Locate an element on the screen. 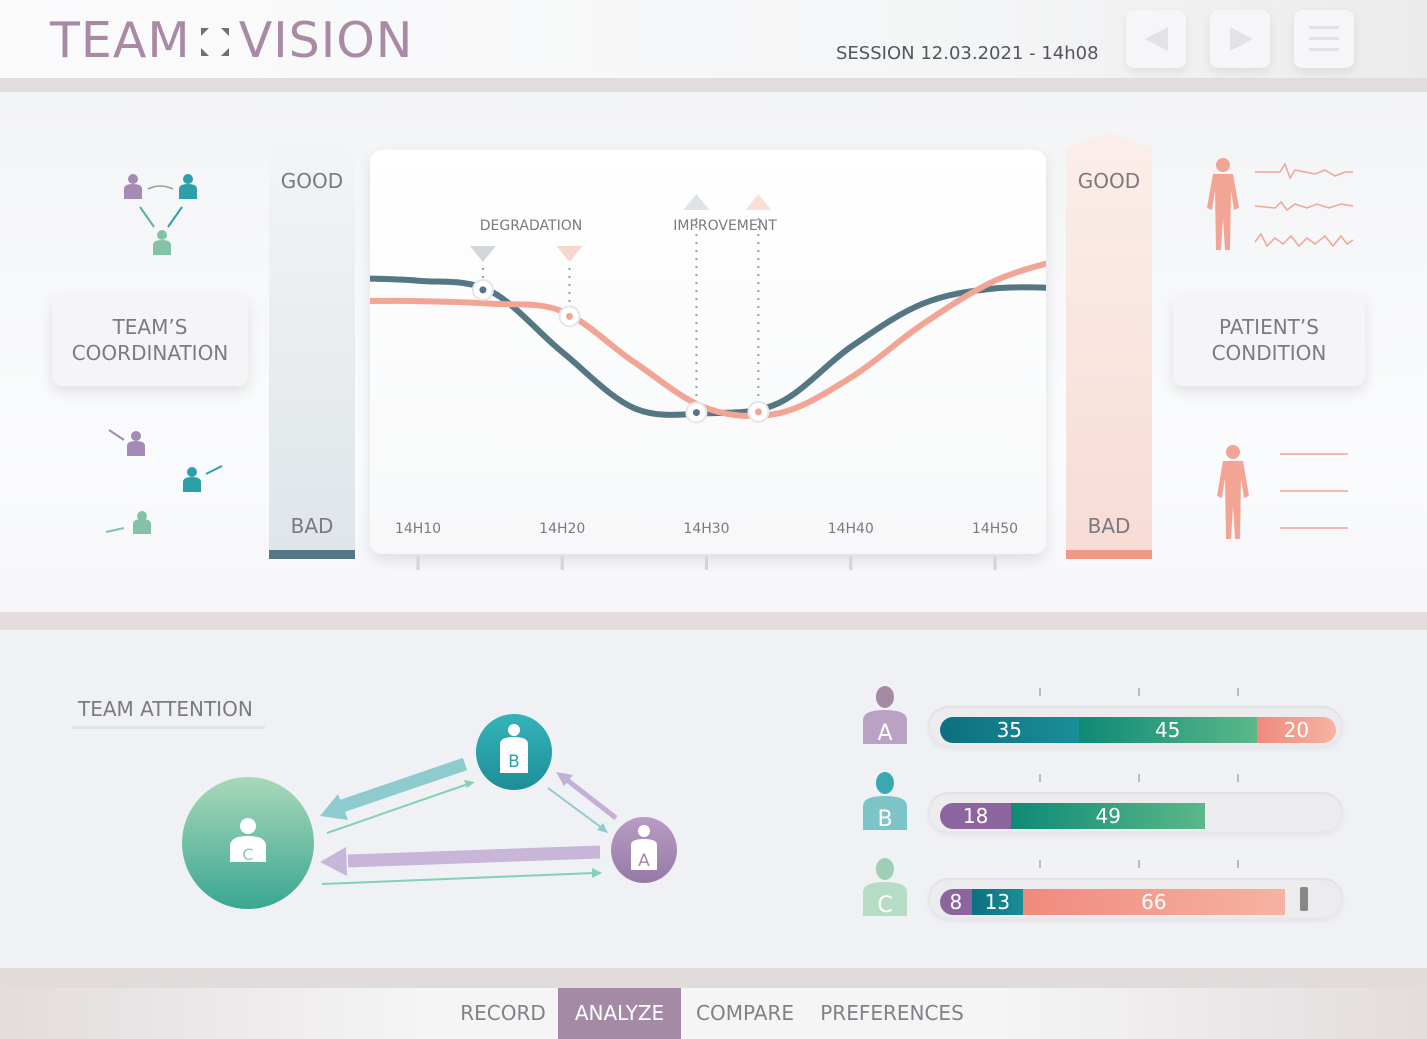 This screenshot has width=1427, height=1039. attention-node-c-label: C is located at coordinates (247, 854).